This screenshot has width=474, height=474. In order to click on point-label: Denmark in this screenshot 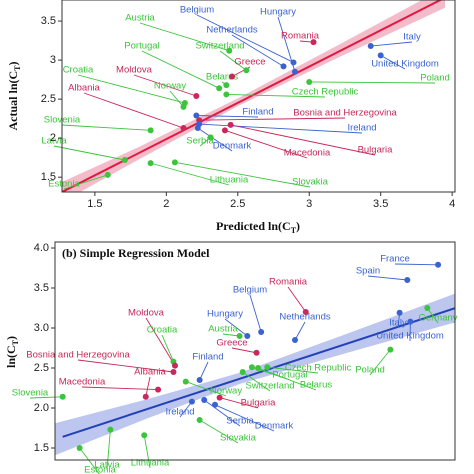, I will do `click(274, 426)`.